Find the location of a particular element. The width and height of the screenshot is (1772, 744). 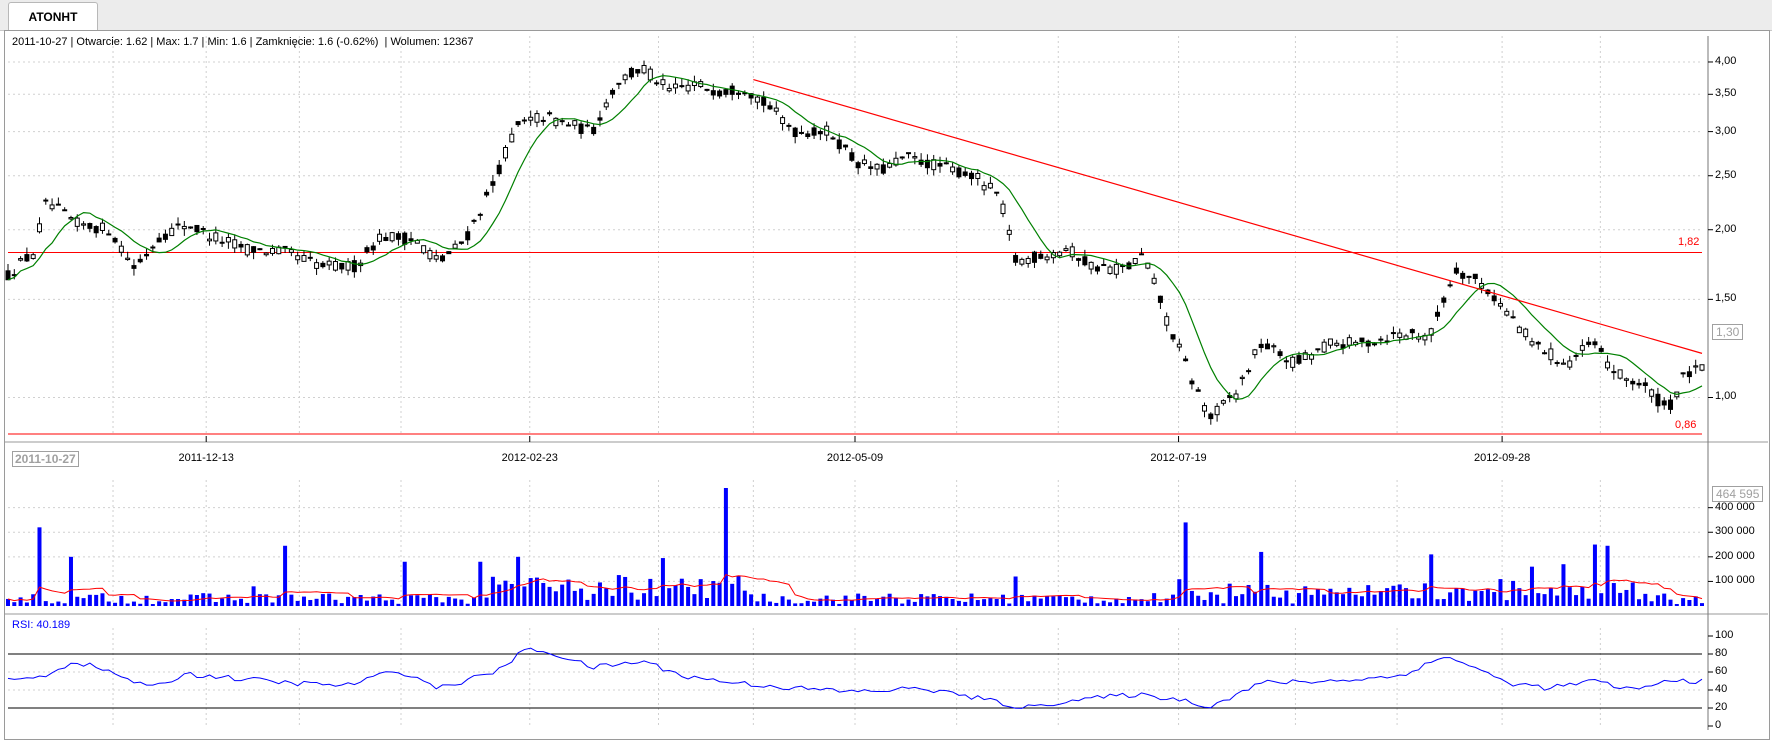

rsi-tick-label: 0 is located at coordinates (1718, 725).